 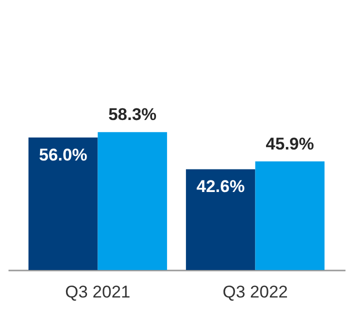 I want to click on data-label: 42.6%, so click(x=220, y=186).